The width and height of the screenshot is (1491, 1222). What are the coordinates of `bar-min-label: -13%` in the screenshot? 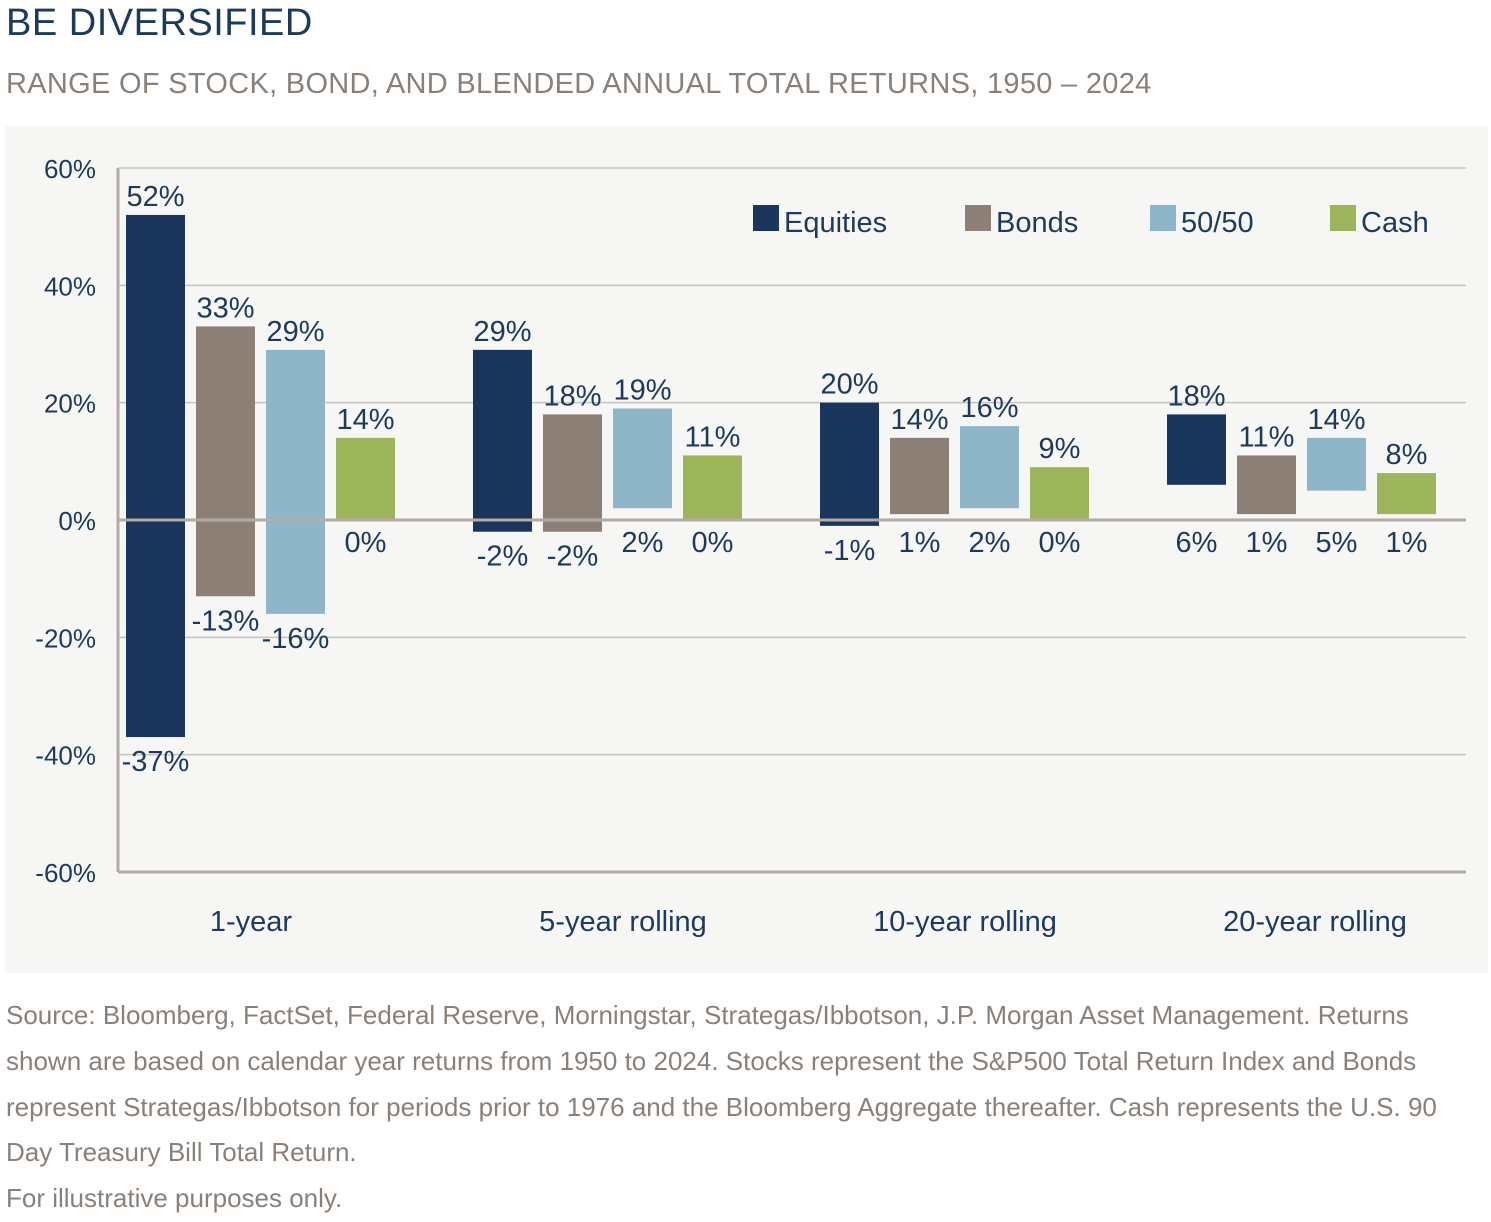 It's located at (226, 621).